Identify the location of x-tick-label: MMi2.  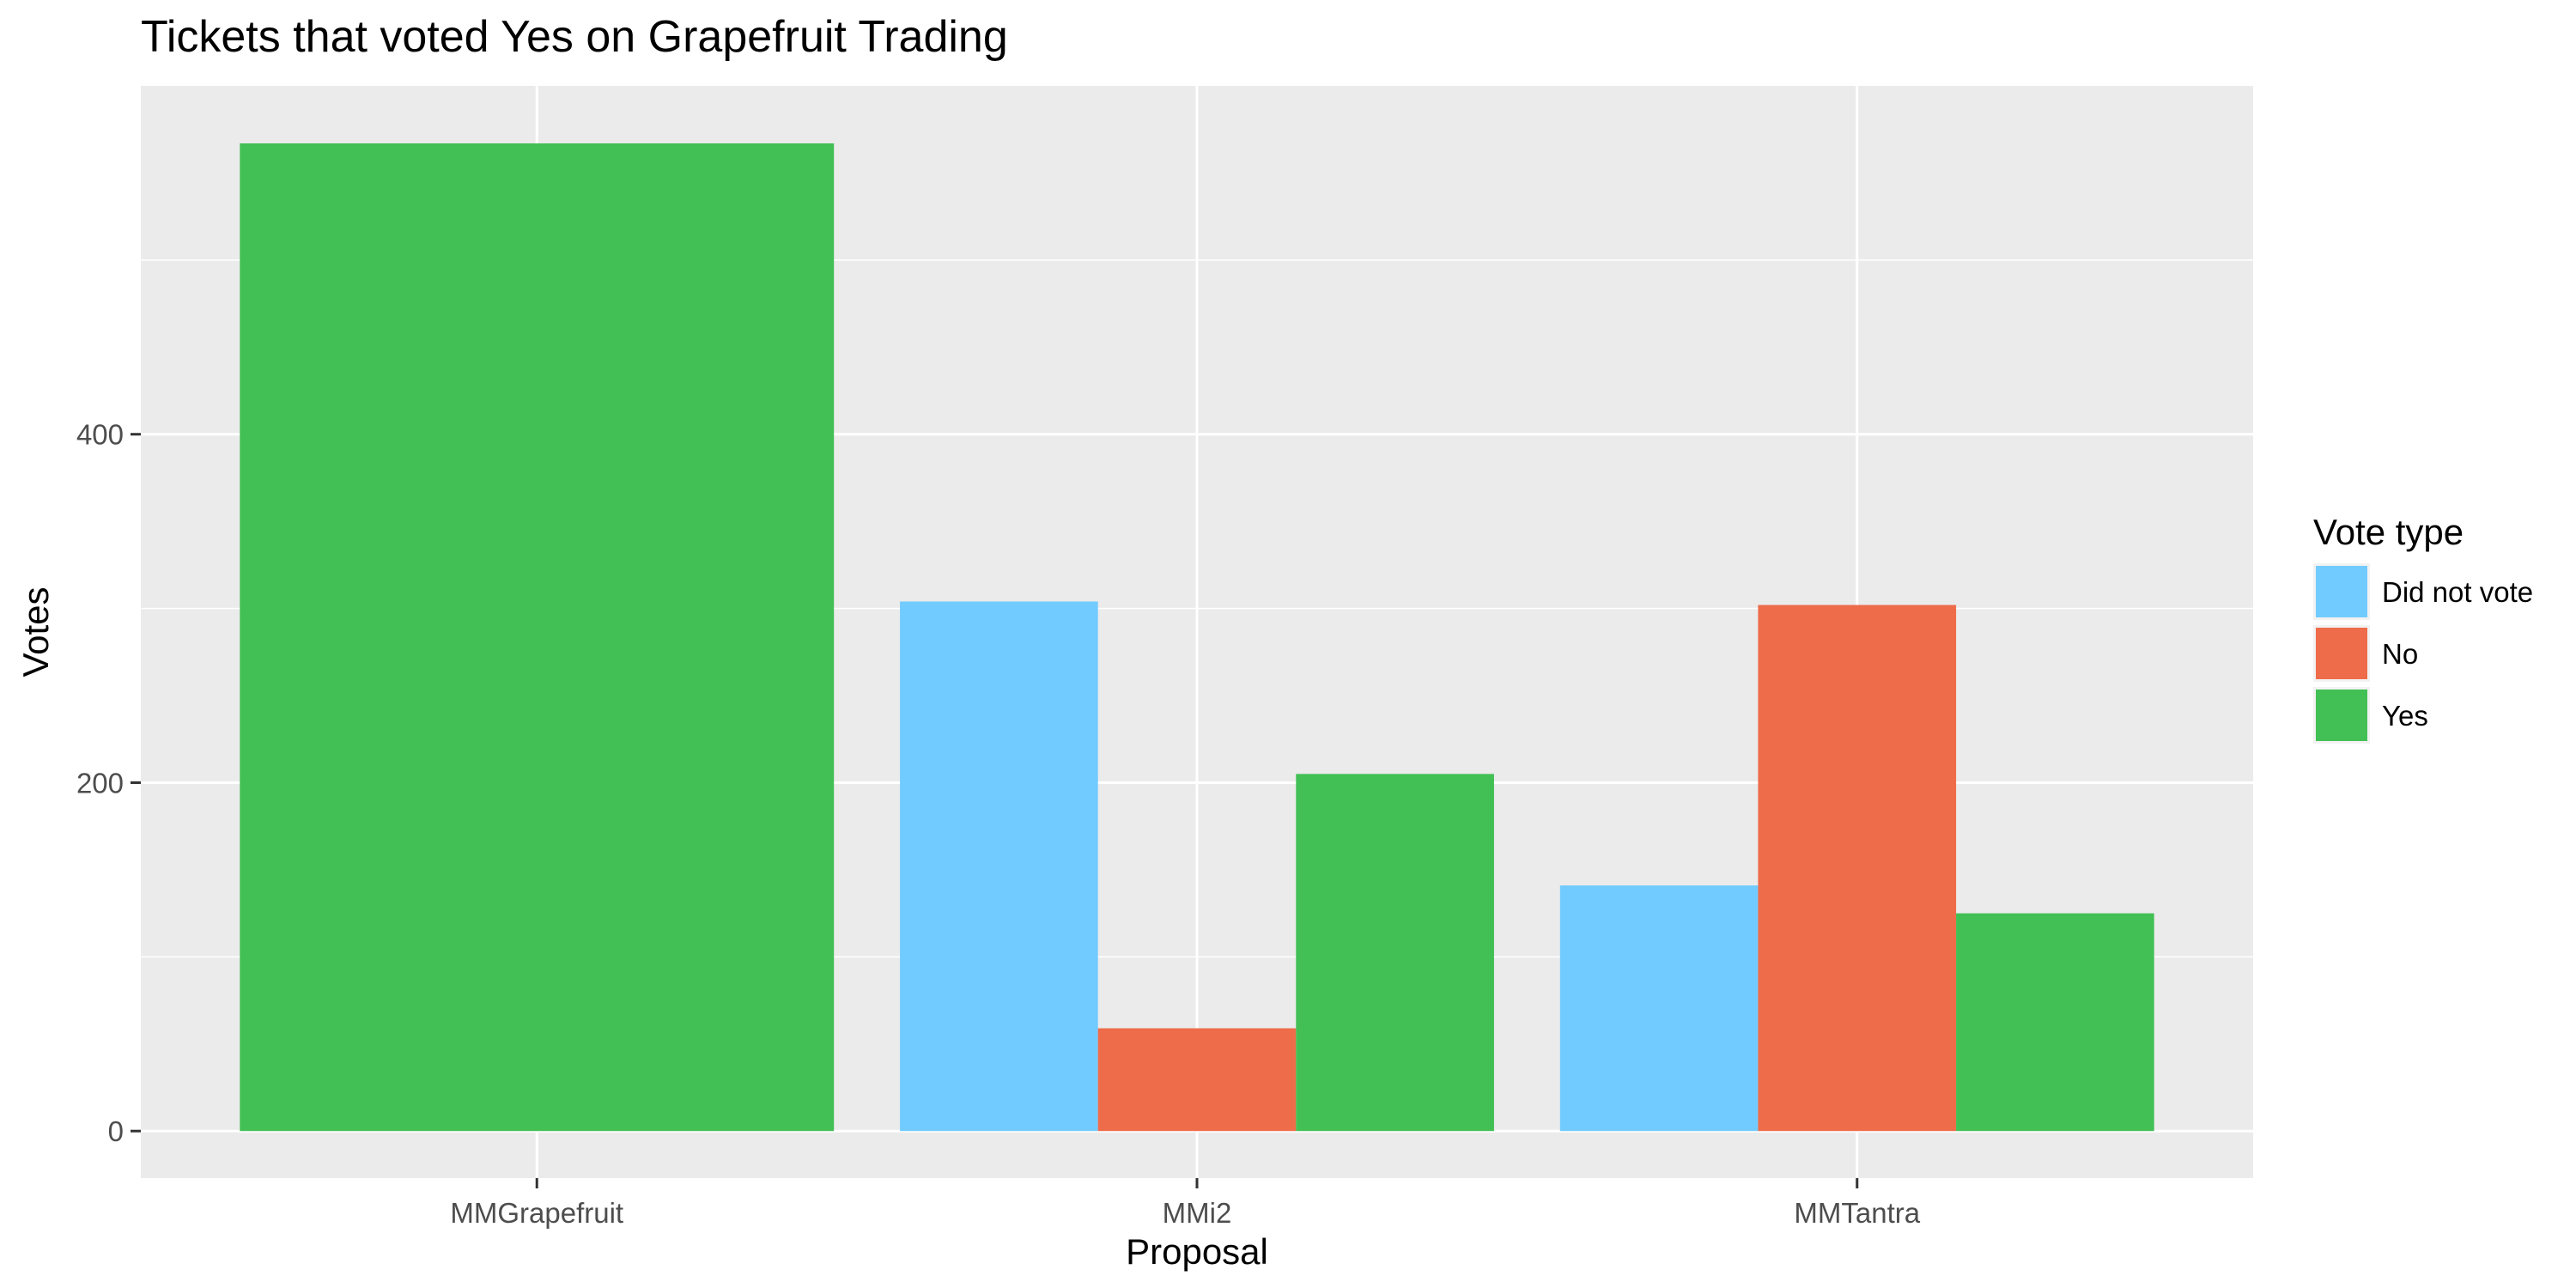
(1197, 1213).